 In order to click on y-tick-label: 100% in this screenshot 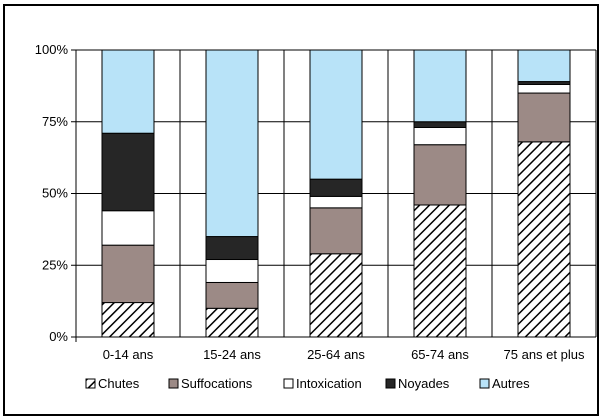, I will do `click(52, 49)`.